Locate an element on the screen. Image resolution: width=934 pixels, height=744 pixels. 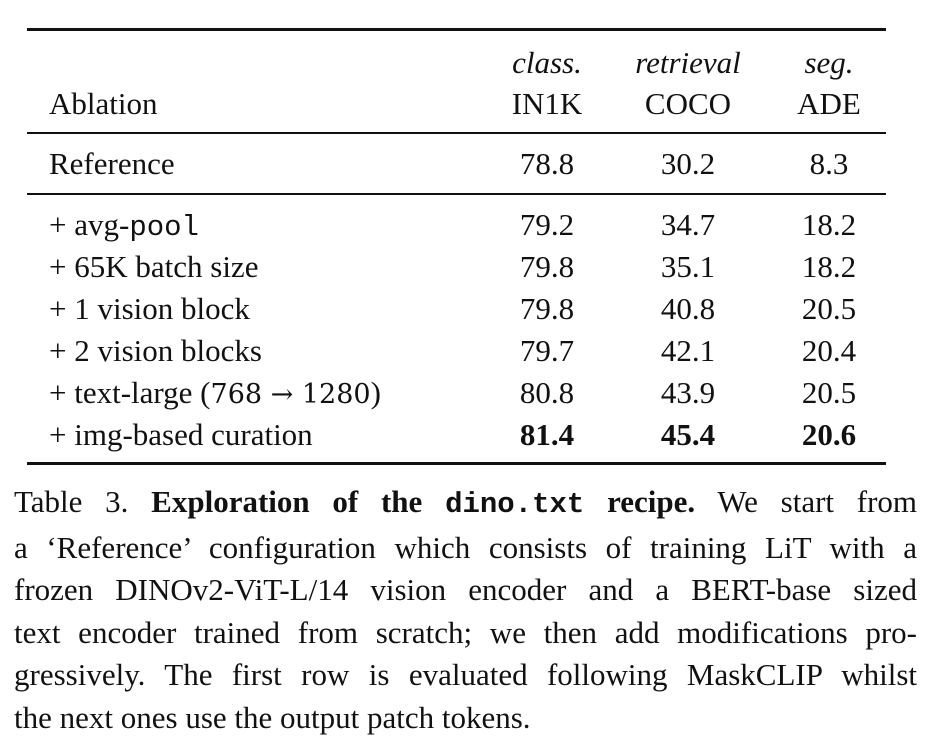
row-coco: 43.9 is located at coordinates (688, 392).